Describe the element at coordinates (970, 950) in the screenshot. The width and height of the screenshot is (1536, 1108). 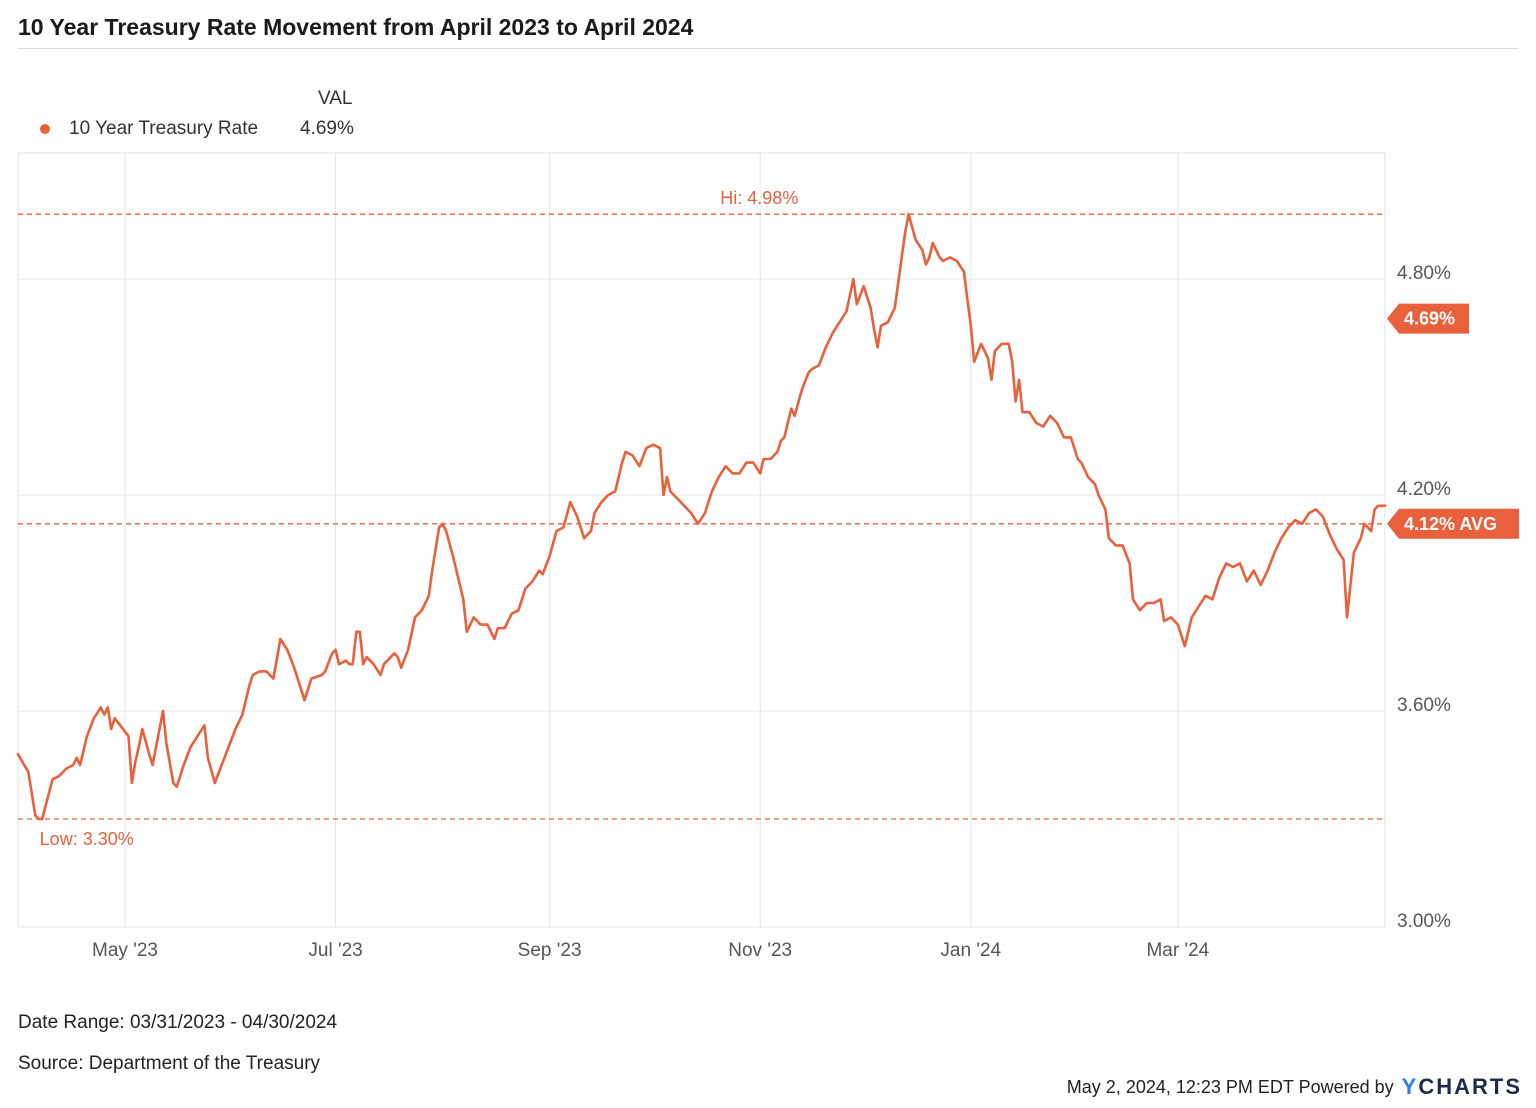
I see `x-tick-label: Jan '24` at that location.